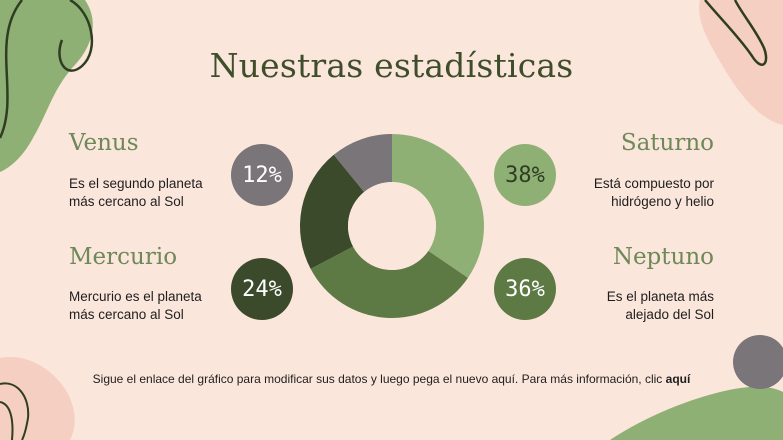 This screenshot has height=440, width=783. I want to click on donut-slice-neptuno, so click(389, 282).